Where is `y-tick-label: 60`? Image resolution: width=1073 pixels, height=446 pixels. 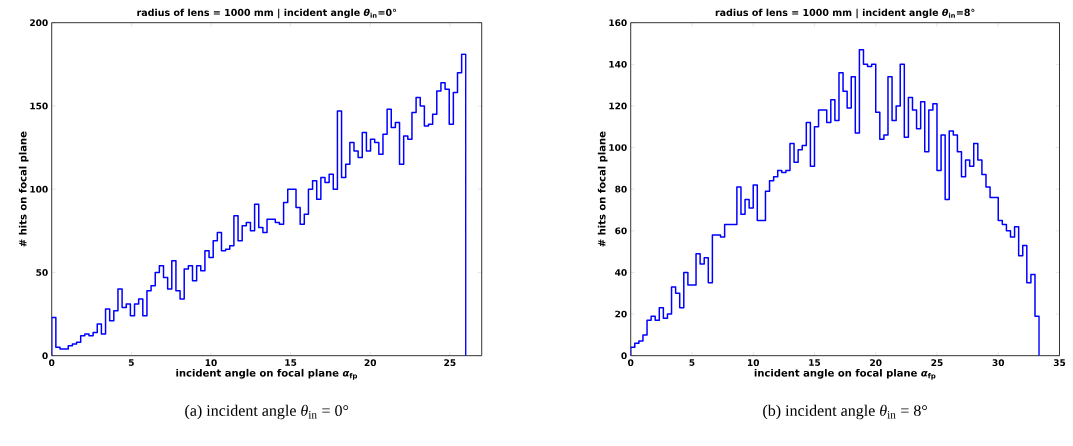
y-tick-label: 60 is located at coordinates (621, 231).